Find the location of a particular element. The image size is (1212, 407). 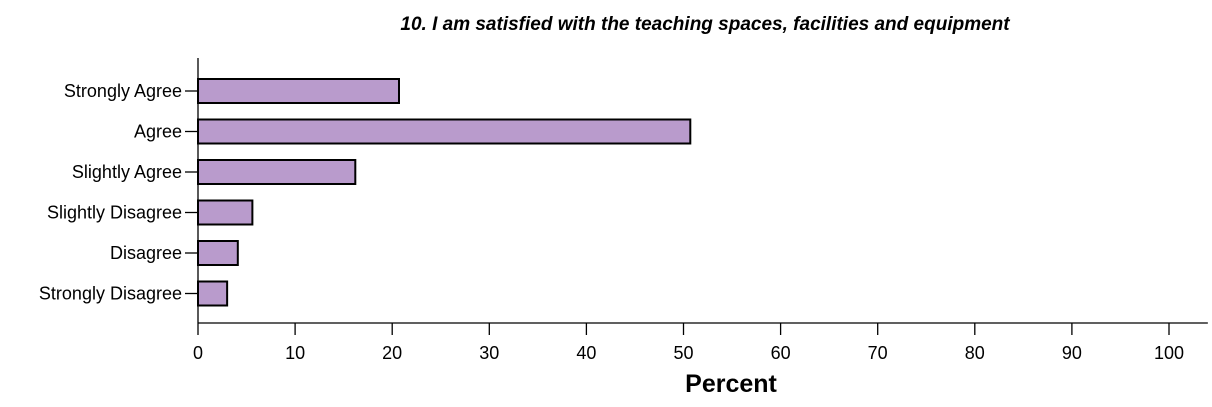

x-tick-label: 10 is located at coordinates (295, 353).